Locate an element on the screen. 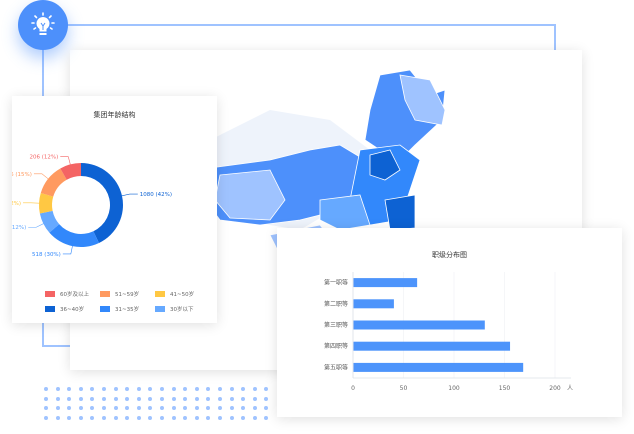 The height and width of the screenshot is (434, 634). lightbulb-icon is located at coordinates (43, 25).